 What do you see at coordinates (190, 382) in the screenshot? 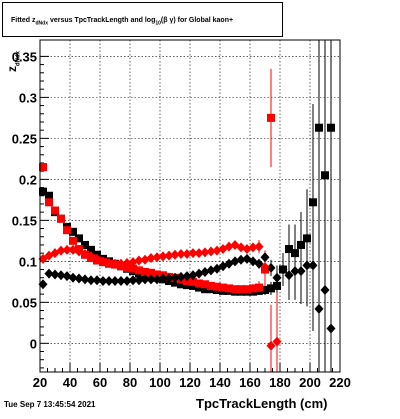
I see `x-tick-label: 120` at bounding box center [190, 382].